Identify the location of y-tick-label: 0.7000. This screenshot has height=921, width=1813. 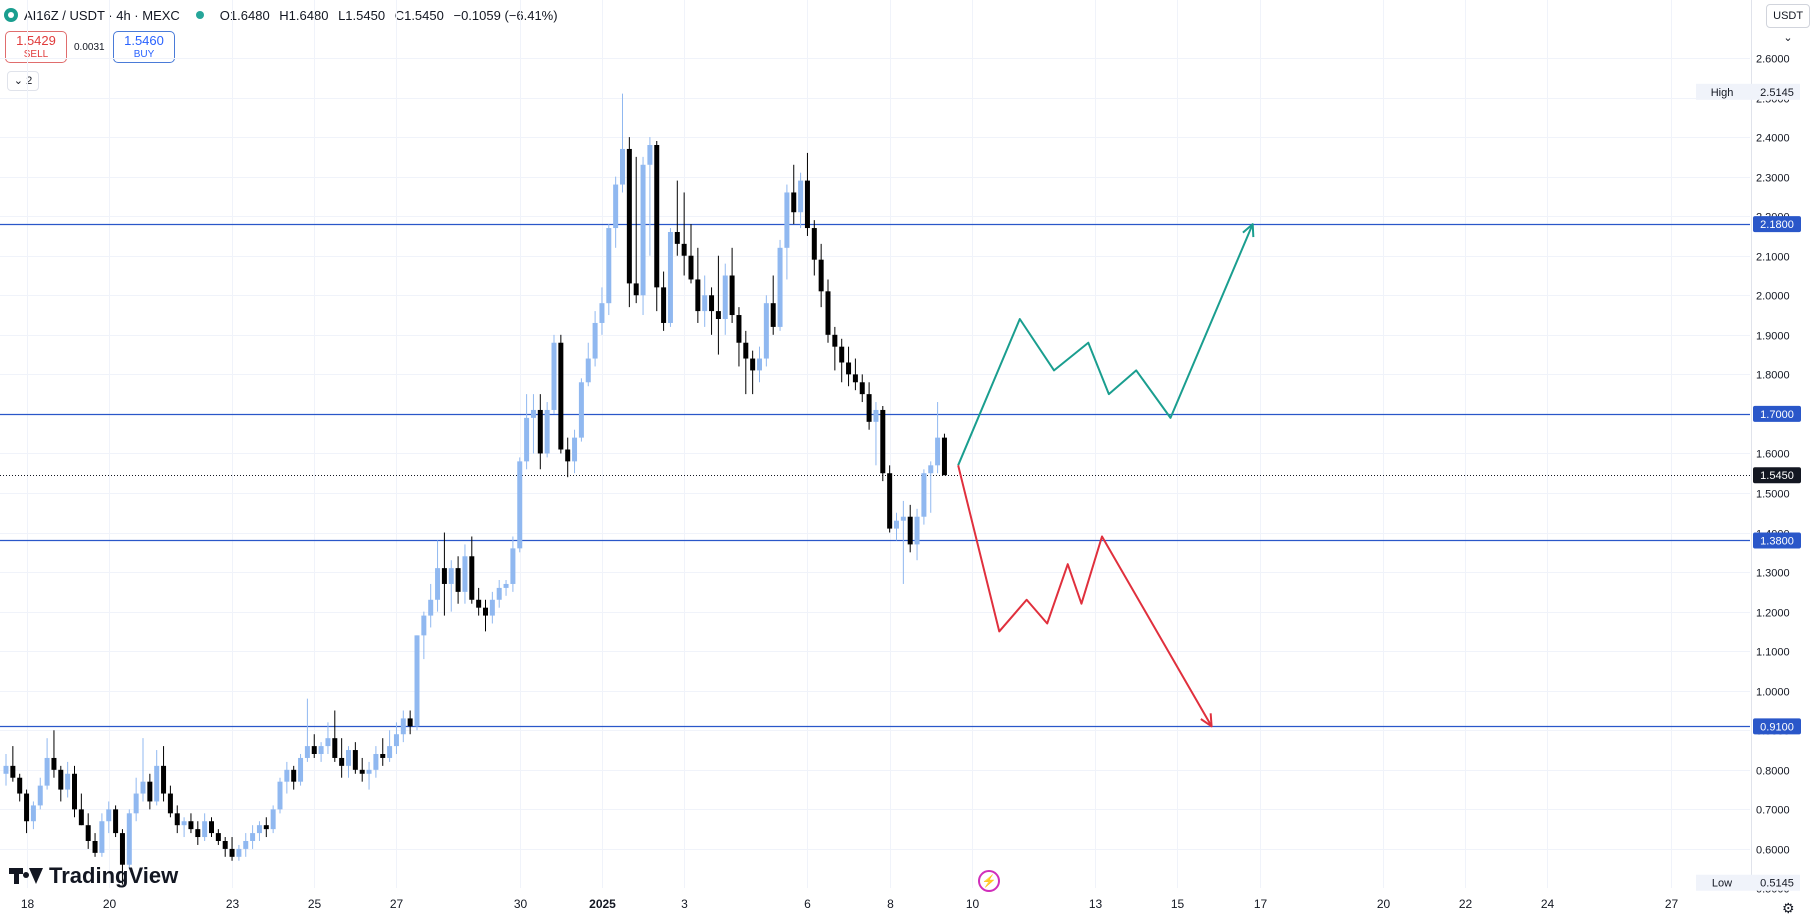
(1773, 811).